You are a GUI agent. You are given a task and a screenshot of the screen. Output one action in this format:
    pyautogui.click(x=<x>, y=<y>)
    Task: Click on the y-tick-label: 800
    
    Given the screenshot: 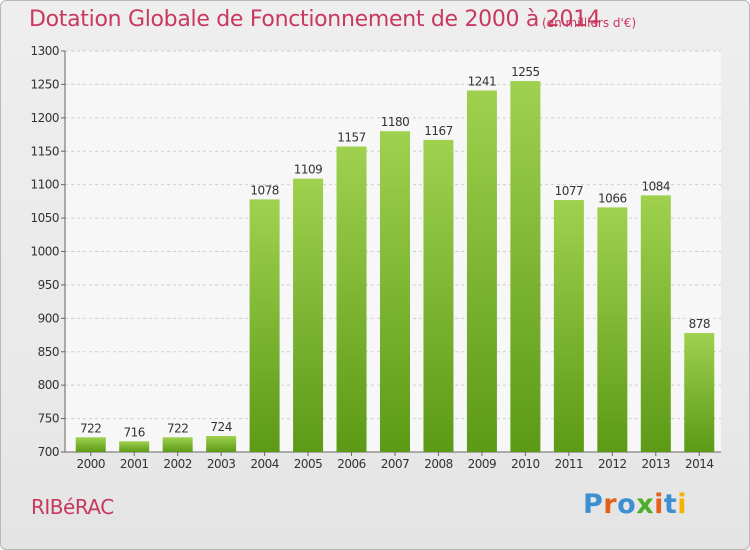 What is the action you would take?
    pyautogui.click(x=48, y=385)
    